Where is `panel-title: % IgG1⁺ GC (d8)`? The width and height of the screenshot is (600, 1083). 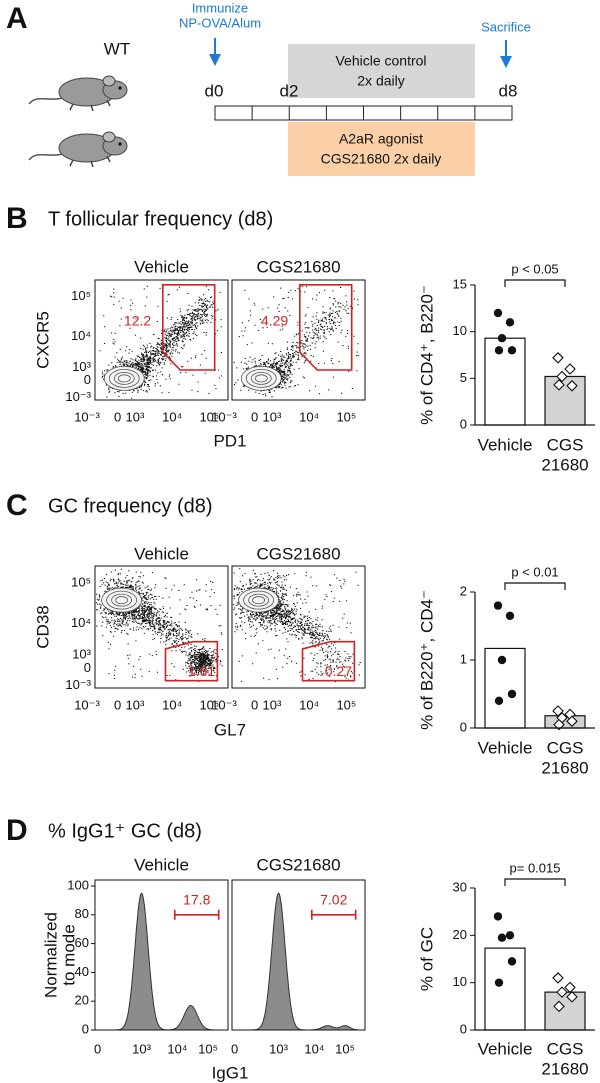
panel-title: % IgG1⁺ GC (d8) is located at coordinates (125, 831).